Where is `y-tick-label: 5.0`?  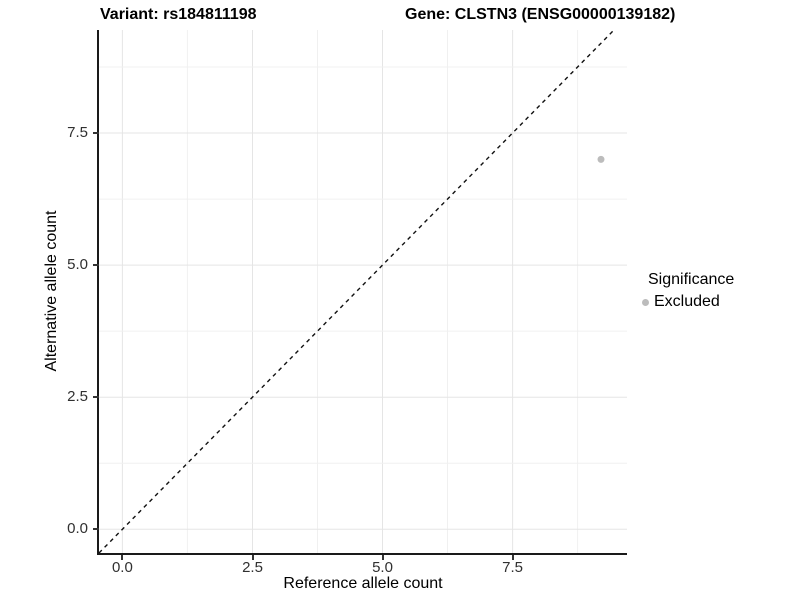
y-tick-label: 5.0 is located at coordinates (77, 265).